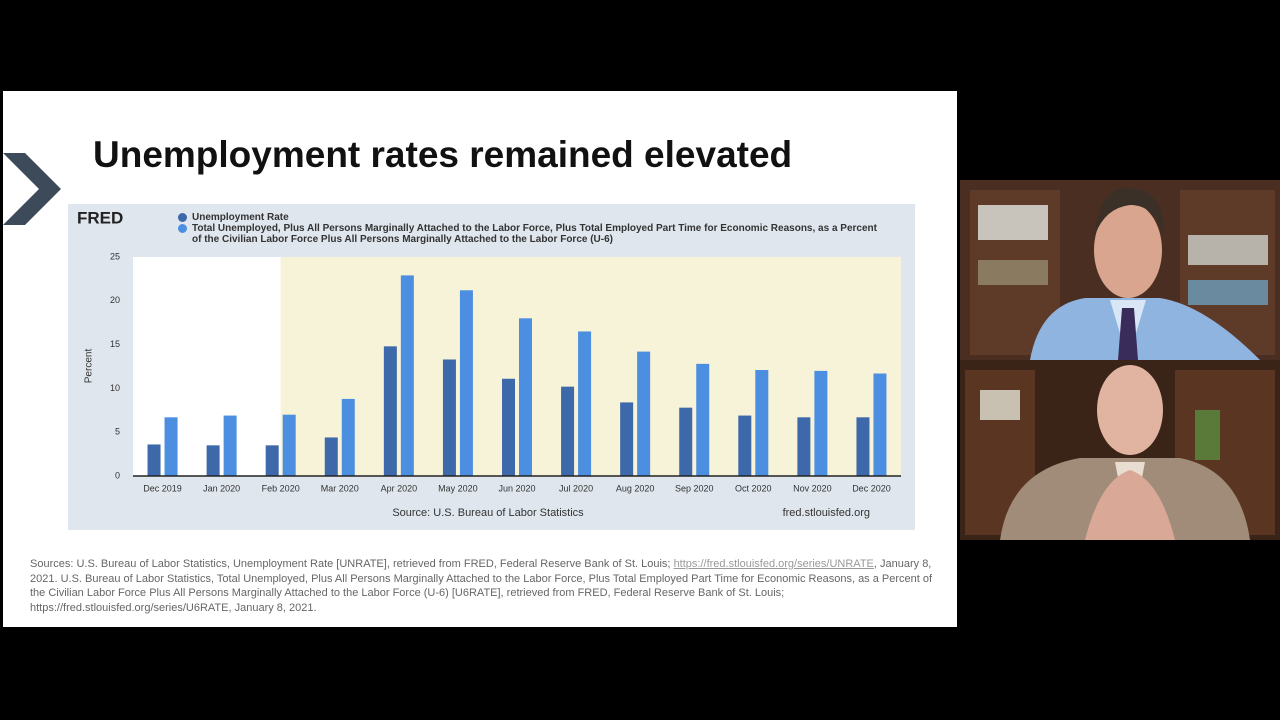 The image size is (1280, 720). I want to click on y-tick-label: 25, so click(115, 256).